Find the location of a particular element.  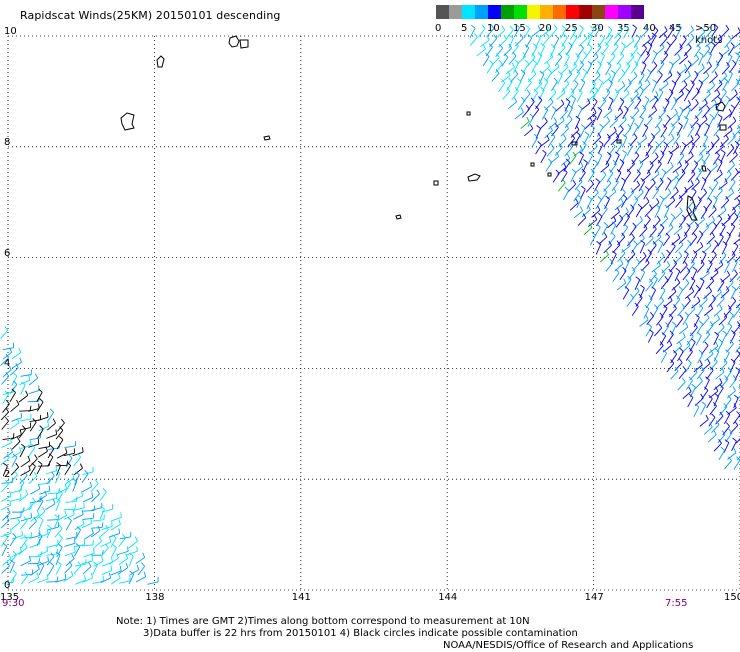

latitude-tick-label: 0 is located at coordinates (7, 586).